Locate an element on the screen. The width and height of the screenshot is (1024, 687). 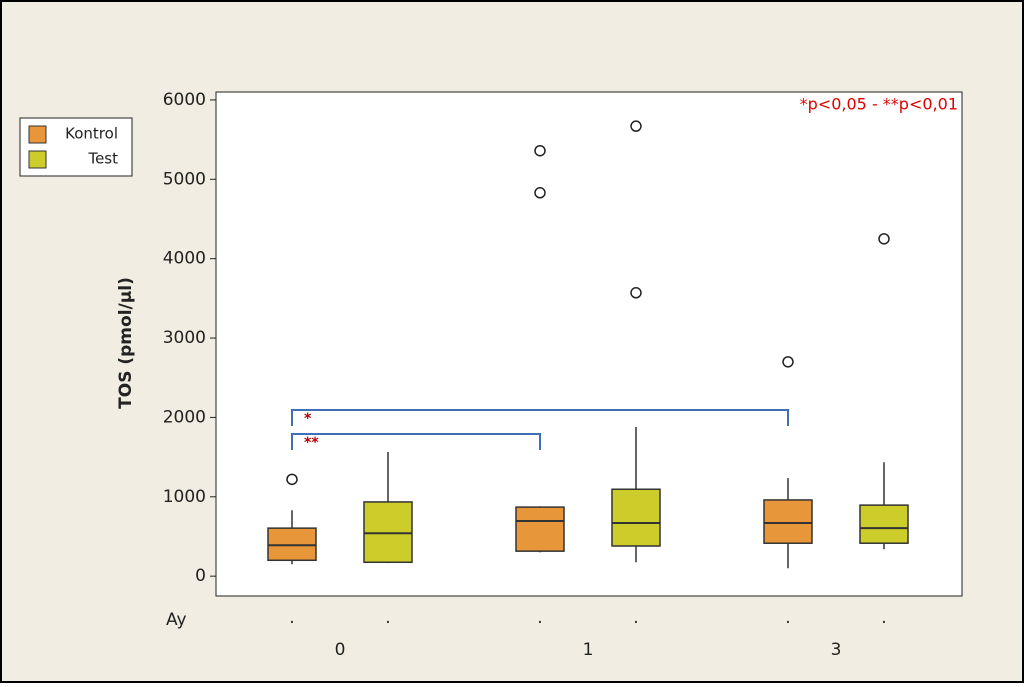
legend-label: Kontrol is located at coordinates (91, 134).